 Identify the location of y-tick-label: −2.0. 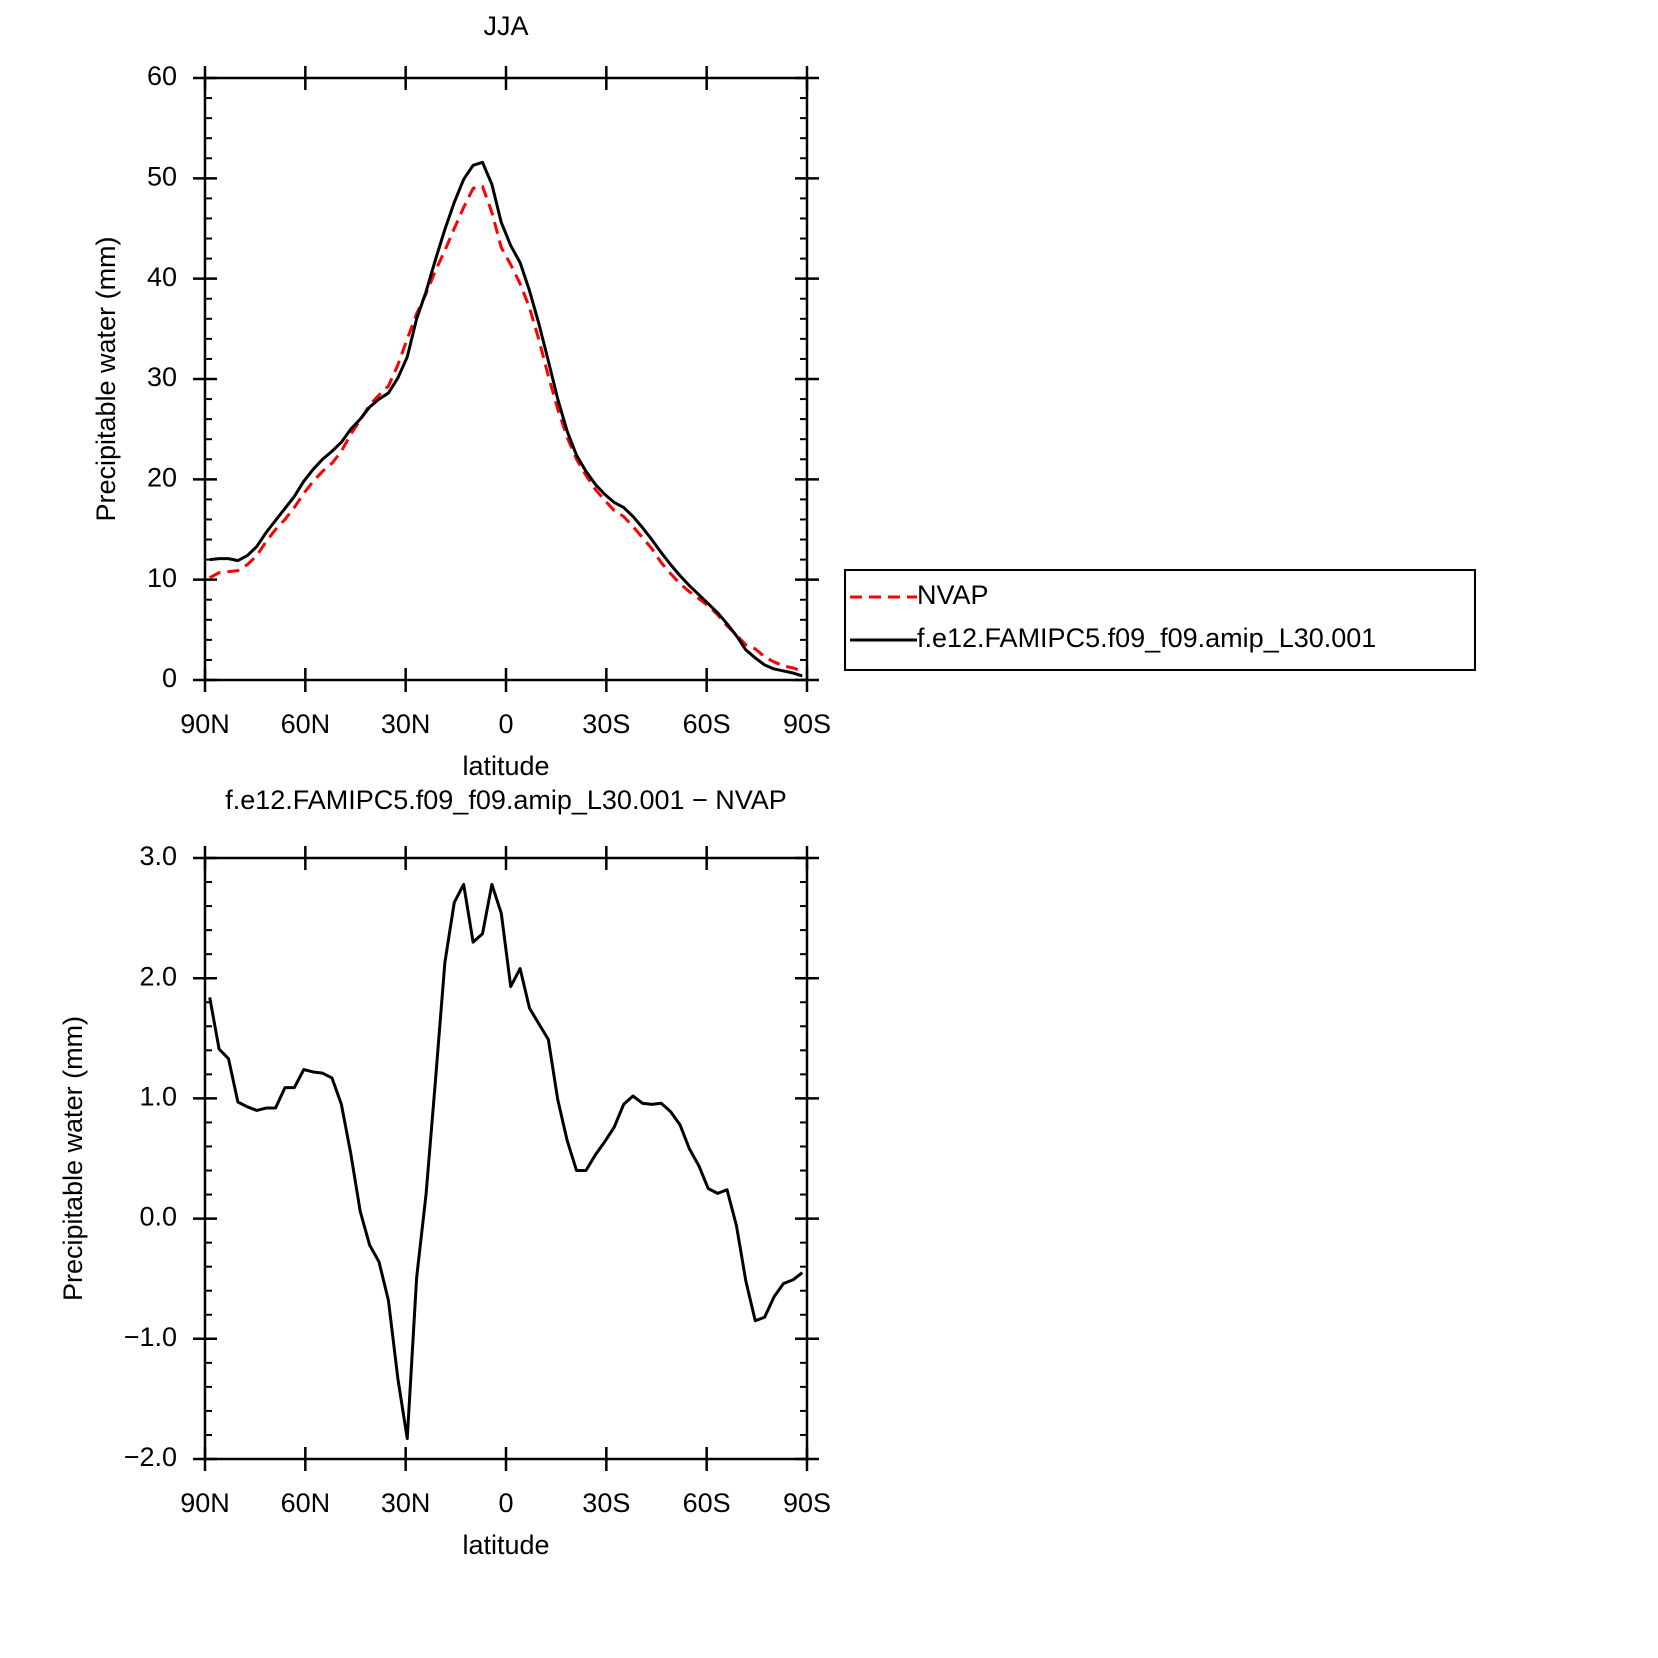
(150, 1457).